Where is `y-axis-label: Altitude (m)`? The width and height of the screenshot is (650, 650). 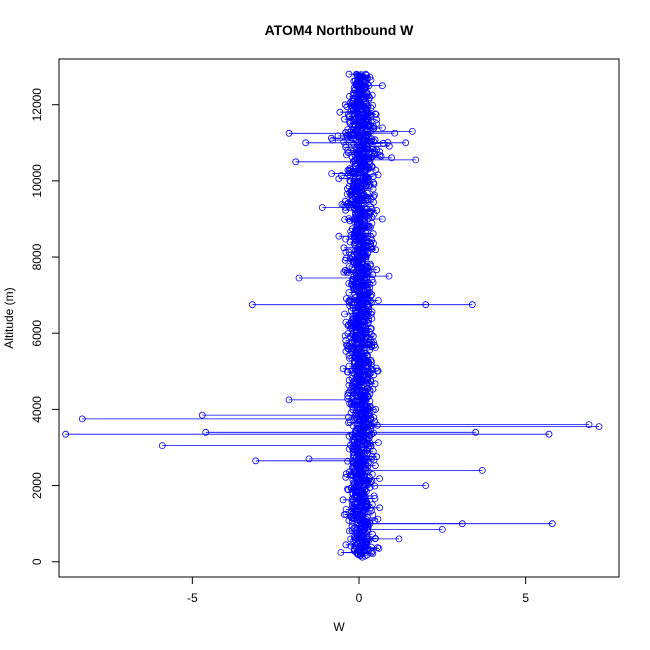 y-axis-label: Altitude (m) is located at coordinates (9, 317).